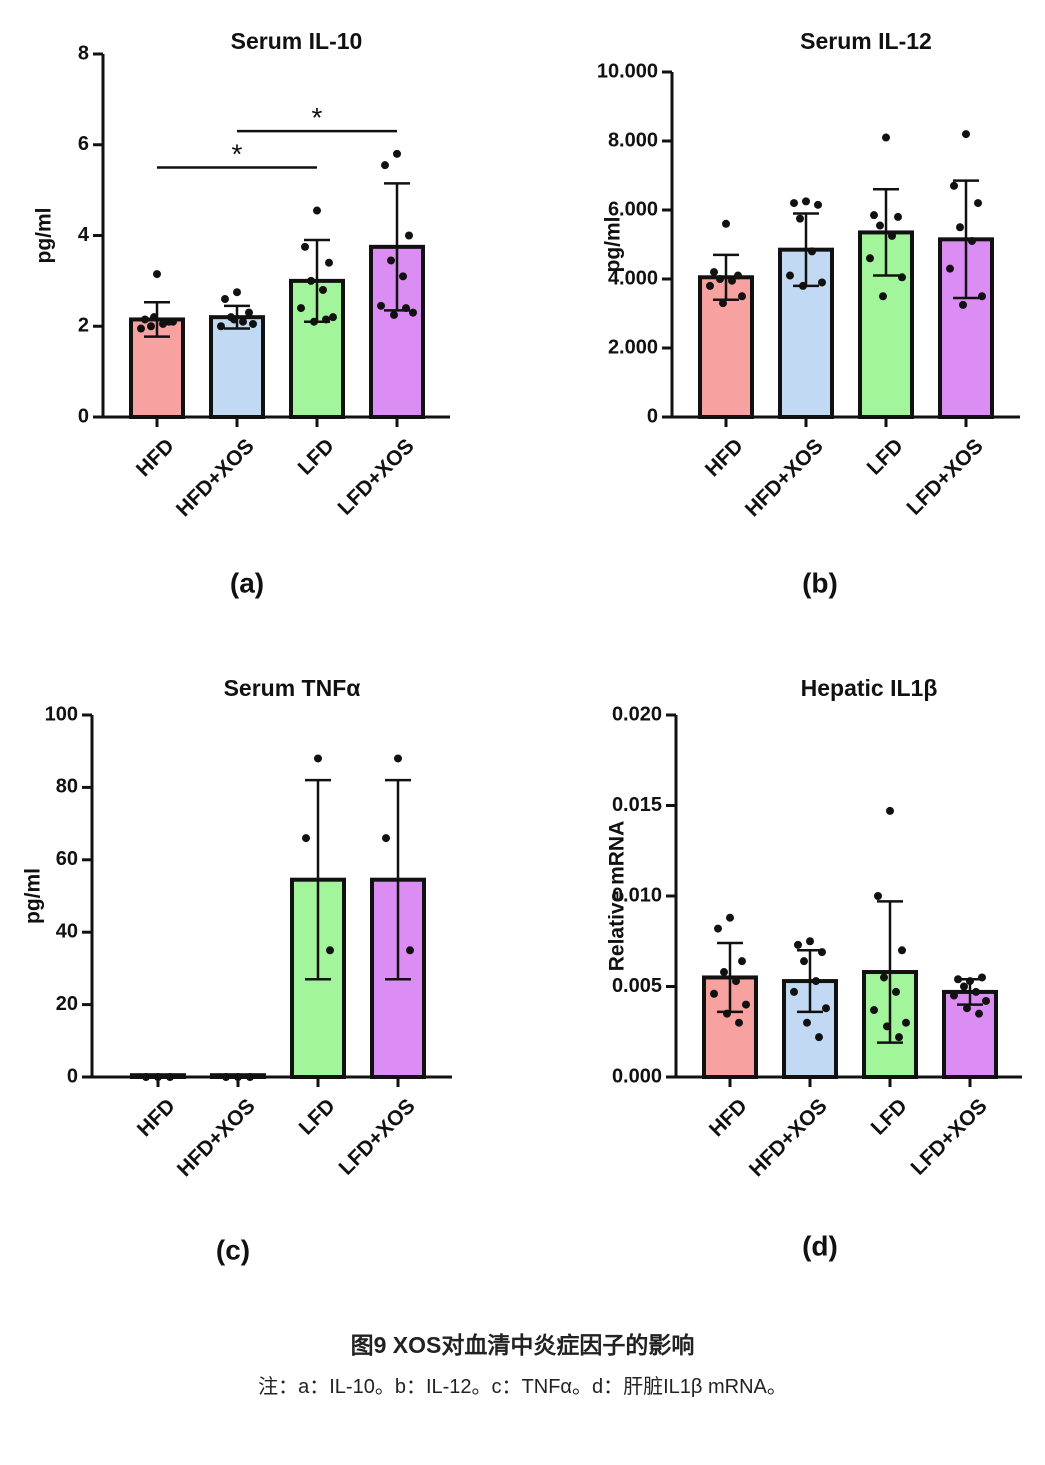 The width and height of the screenshot is (1045, 1465). I want to click on y-tick-label: 2, so click(83, 326).